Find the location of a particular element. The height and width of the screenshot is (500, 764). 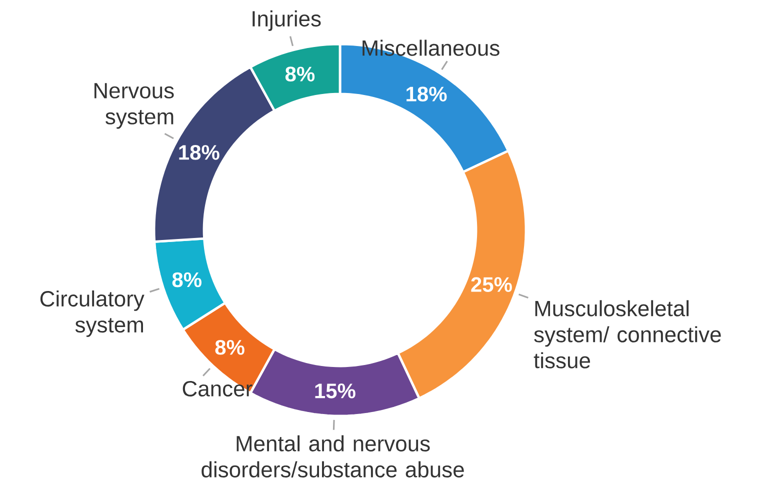

slice-label: Miscellaneous is located at coordinates (431, 48).